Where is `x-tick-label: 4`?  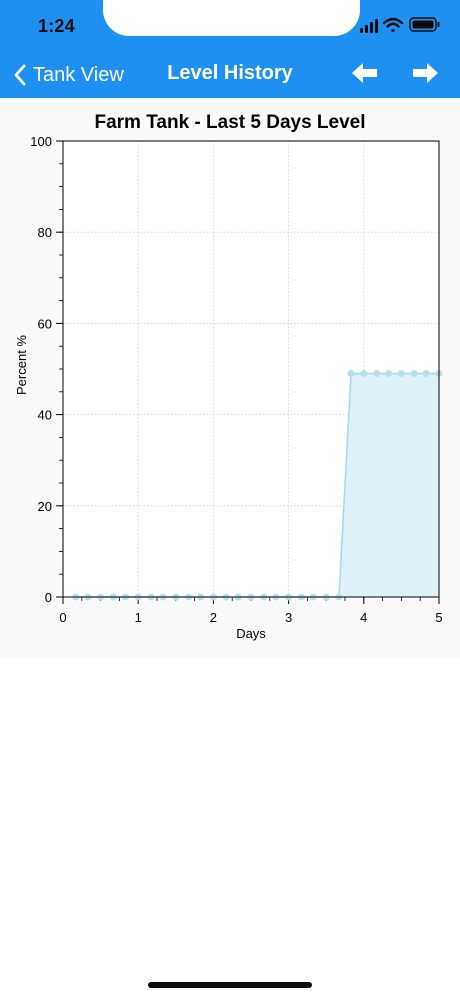
x-tick-label: 4 is located at coordinates (363, 617).